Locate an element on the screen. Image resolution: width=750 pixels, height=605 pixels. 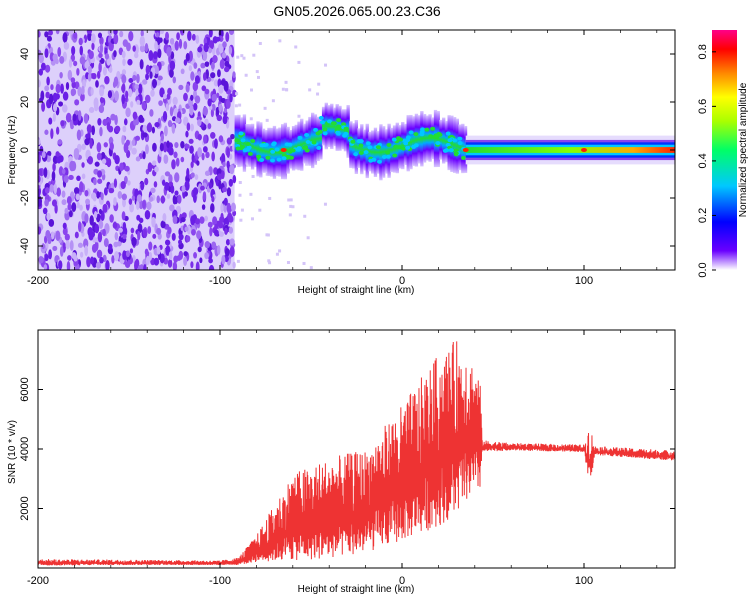
peak-marker is located at coordinates (584, 150).